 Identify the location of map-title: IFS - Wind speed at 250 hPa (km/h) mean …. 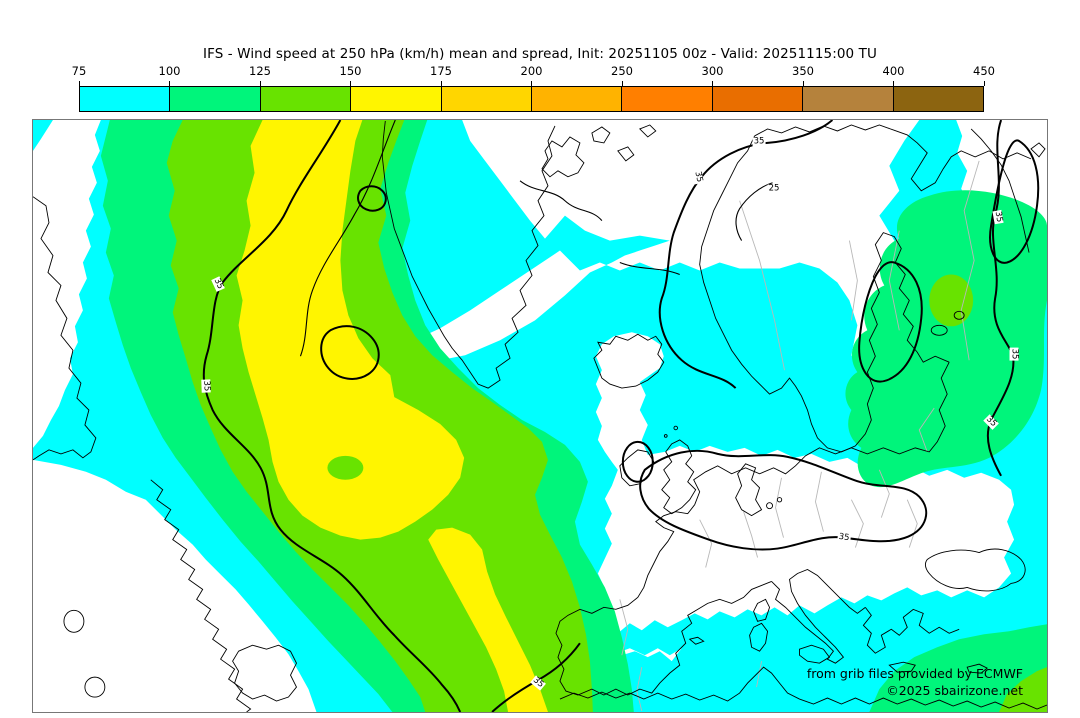
(540, 54).